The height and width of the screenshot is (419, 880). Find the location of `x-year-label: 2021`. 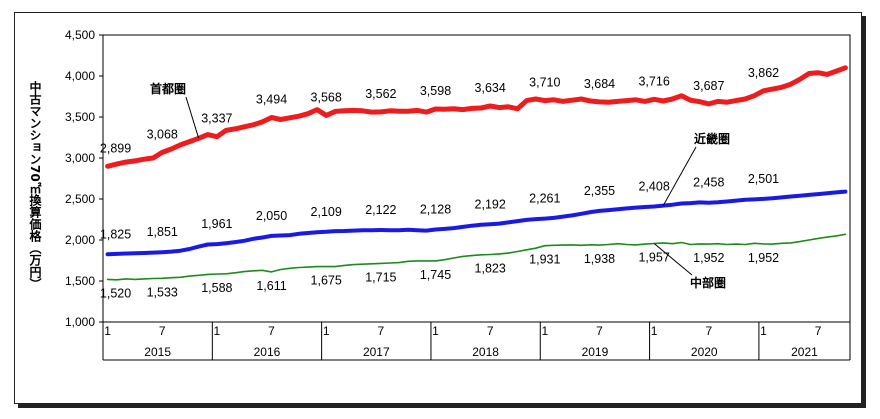

x-year-label: 2021 is located at coordinates (804, 352).